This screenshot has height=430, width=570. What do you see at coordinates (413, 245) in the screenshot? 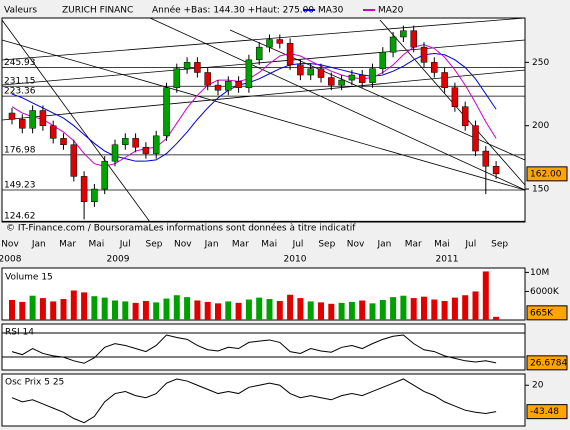
I see `x-tick-label: Mar` at bounding box center [413, 245].